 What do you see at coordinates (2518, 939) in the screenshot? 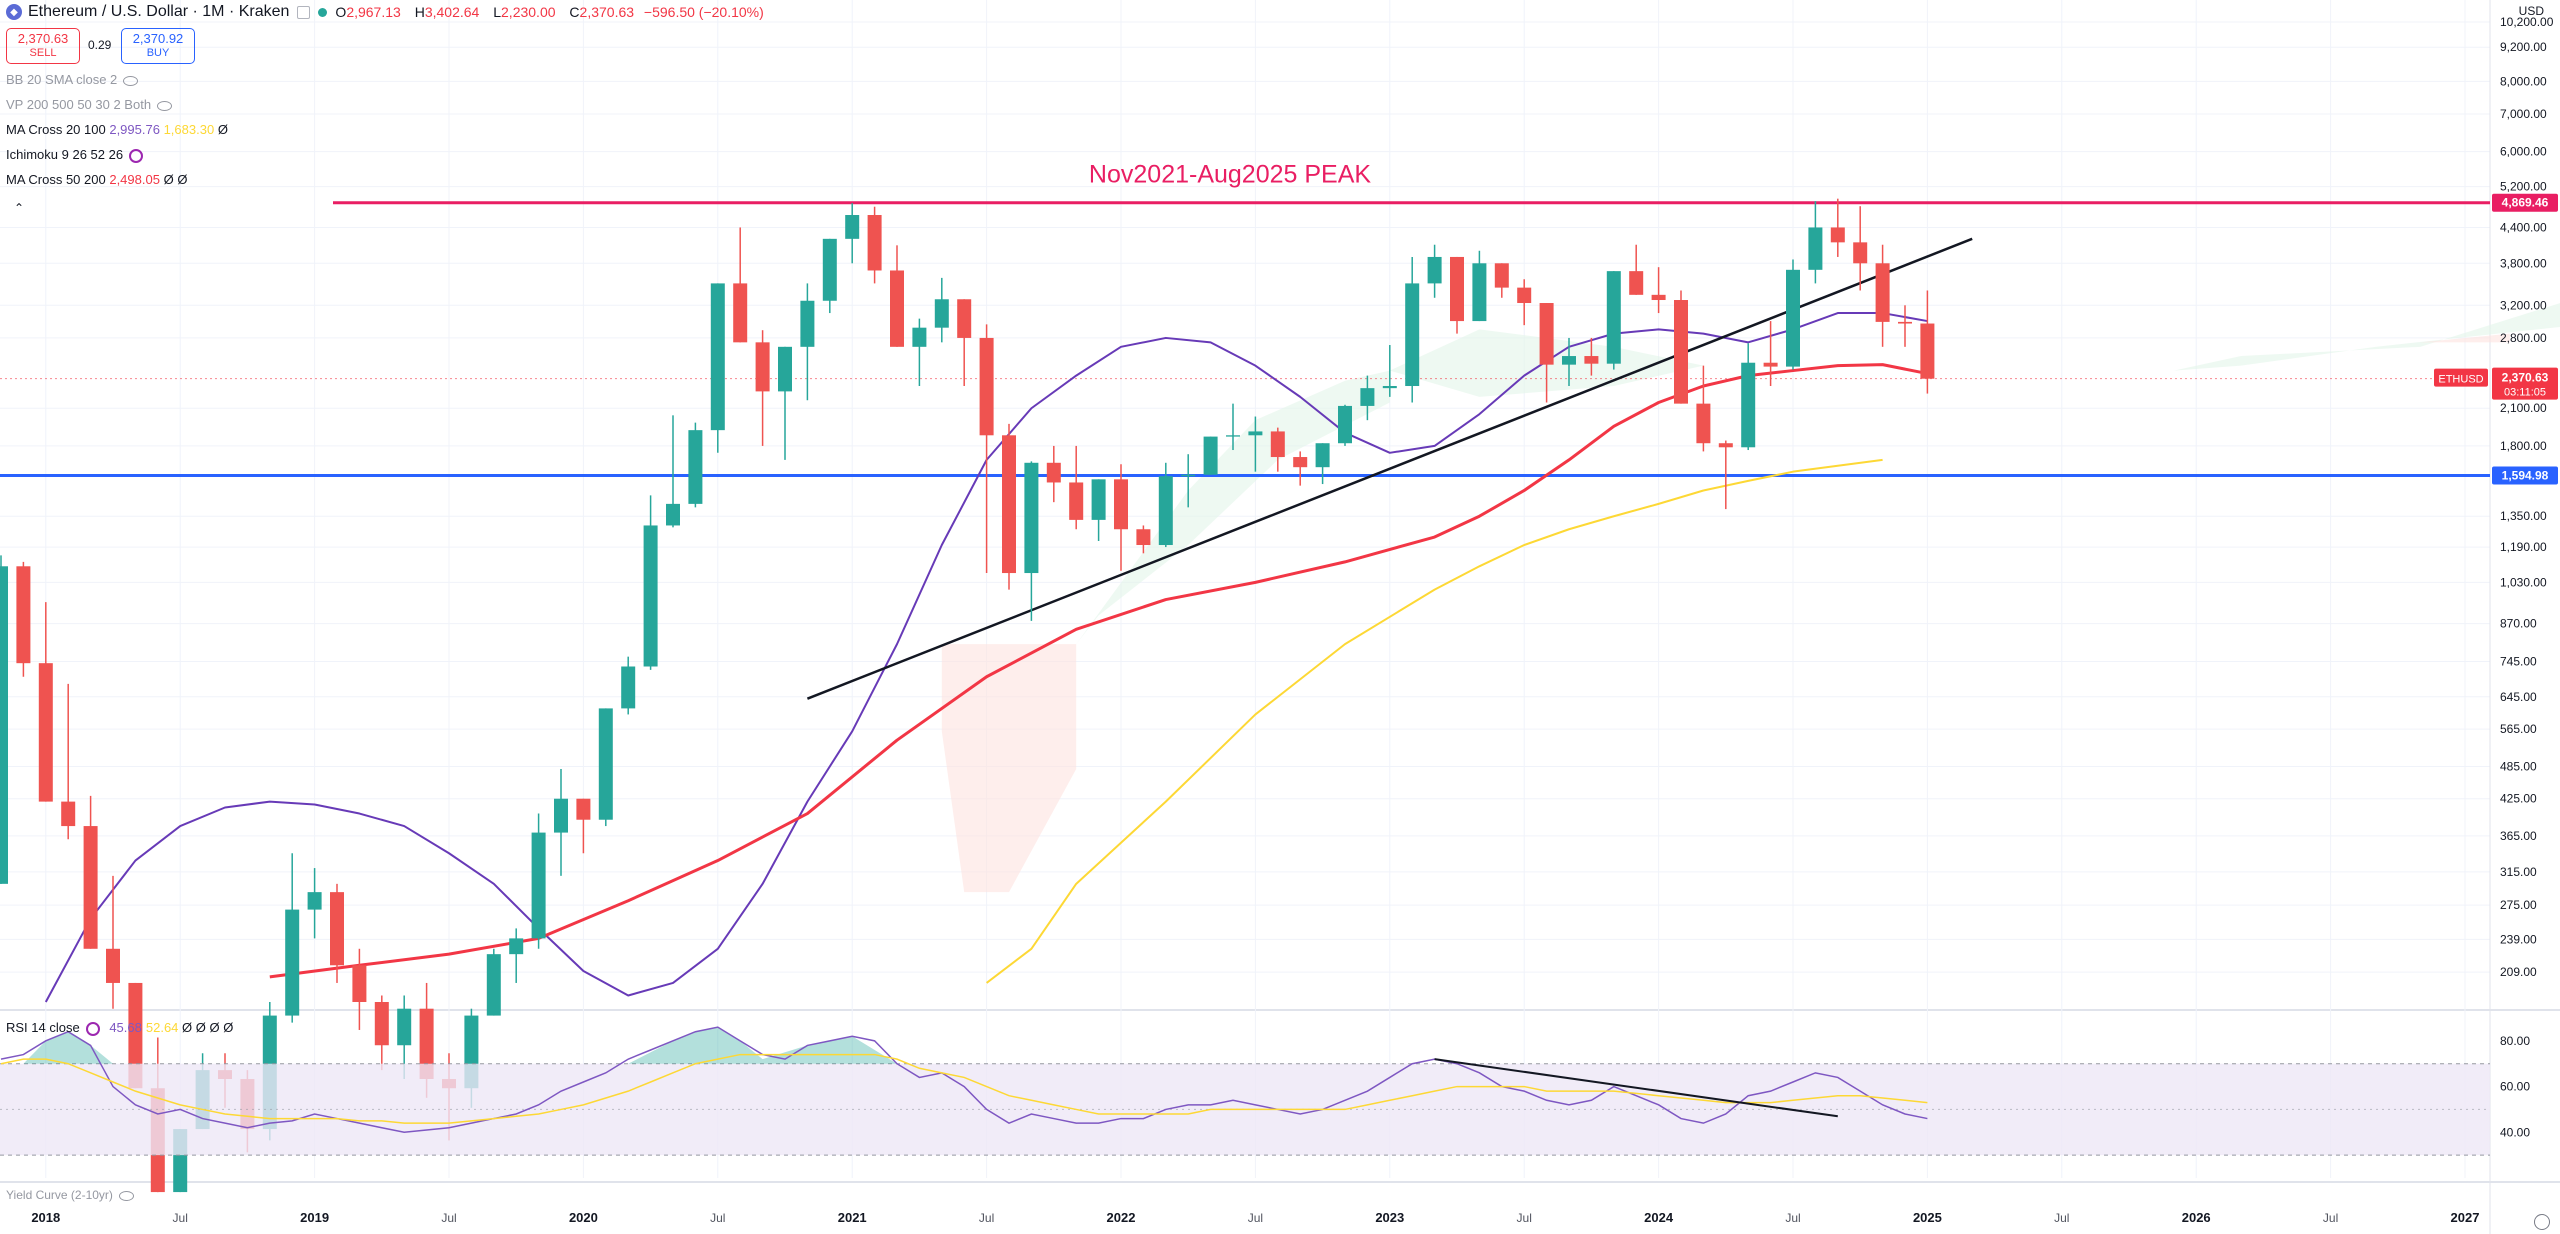
I see `y-tick-label: 239.00` at bounding box center [2518, 939].